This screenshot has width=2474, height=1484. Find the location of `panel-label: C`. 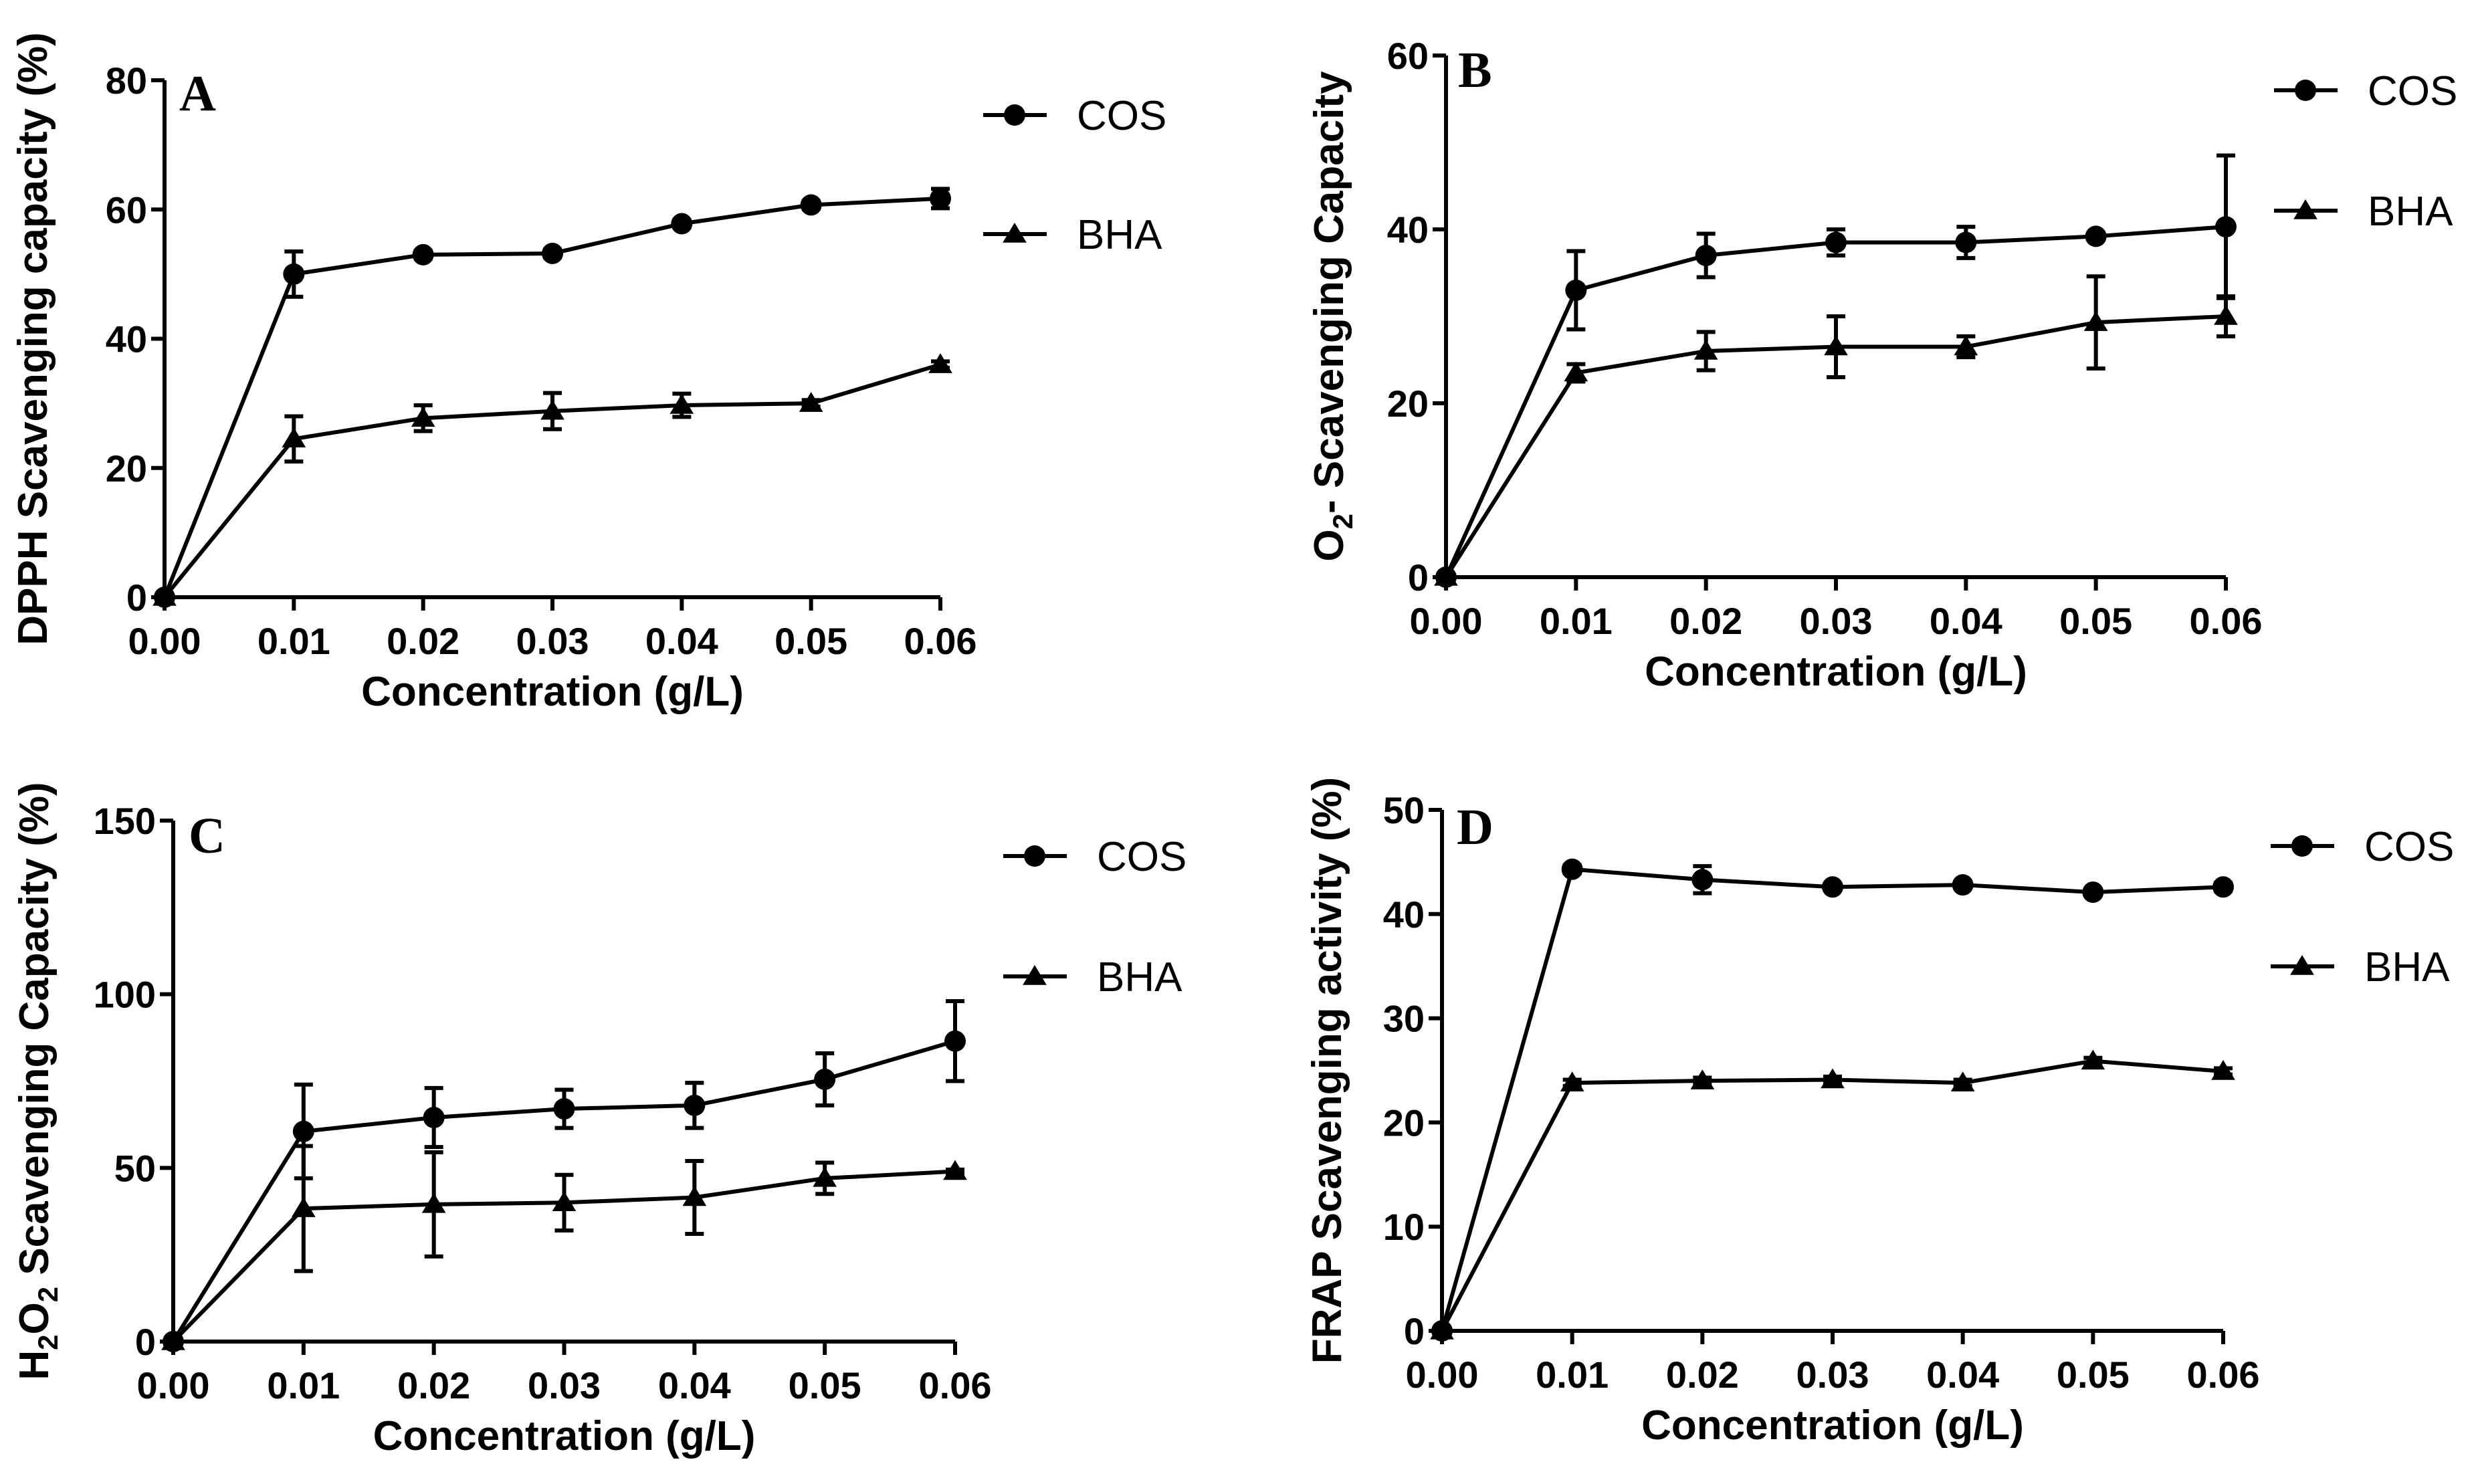

panel-label: C is located at coordinates (207, 836).